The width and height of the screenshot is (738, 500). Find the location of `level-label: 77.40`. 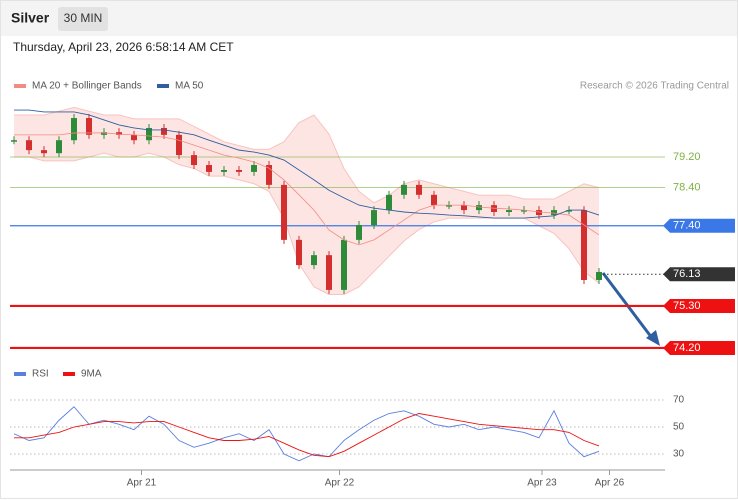

level-label: 77.40 is located at coordinates (687, 226).